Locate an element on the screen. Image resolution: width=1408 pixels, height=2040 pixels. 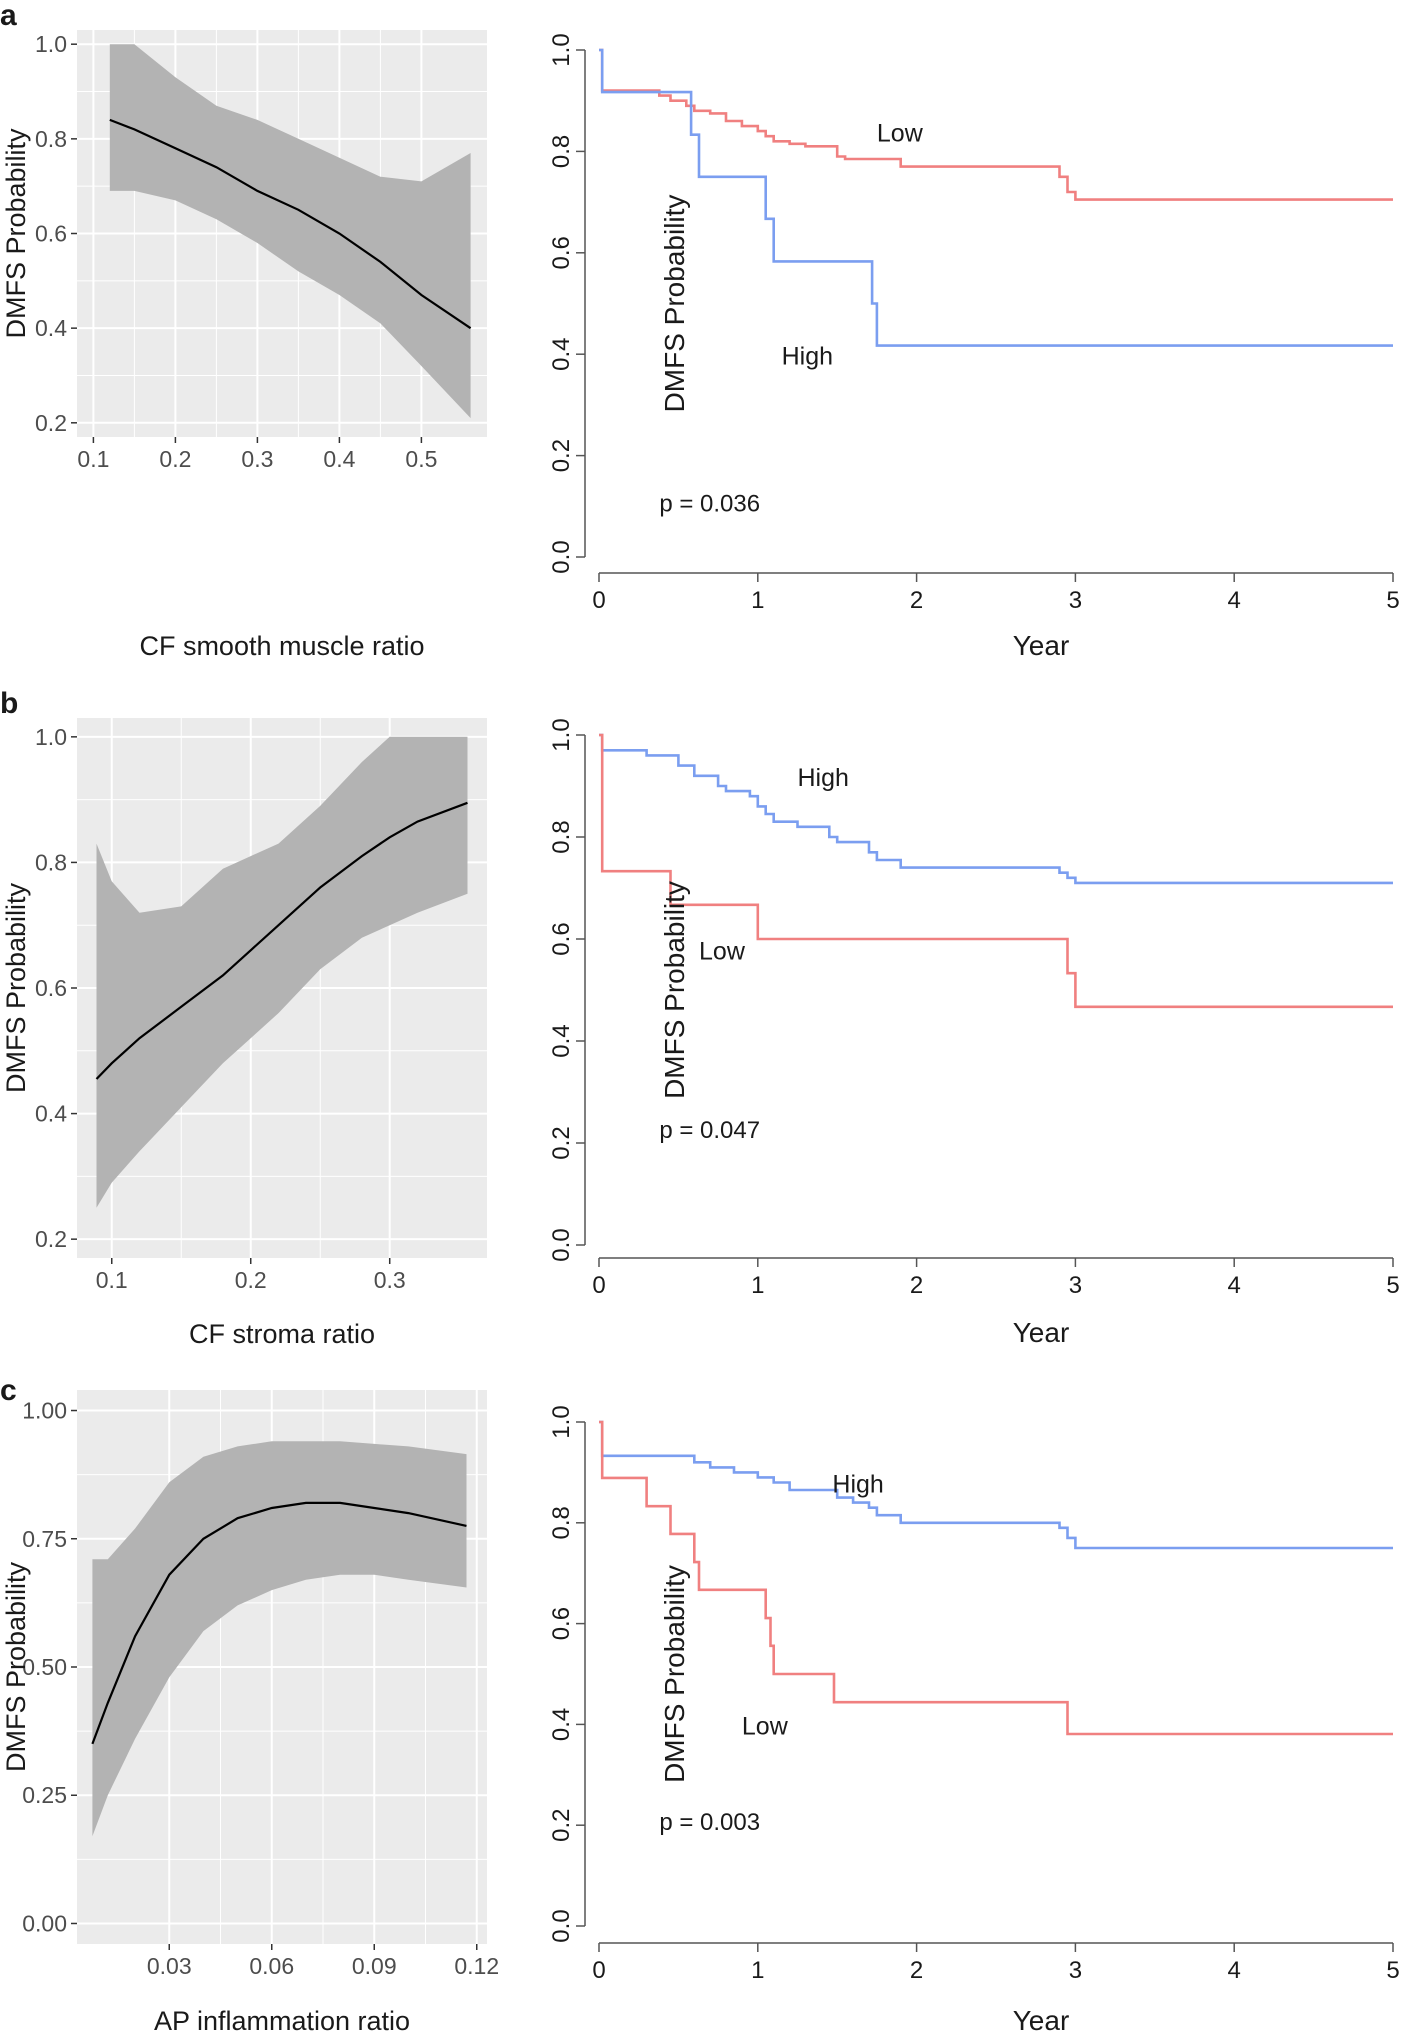
curve-label-low: Low is located at coordinates (722, 951).